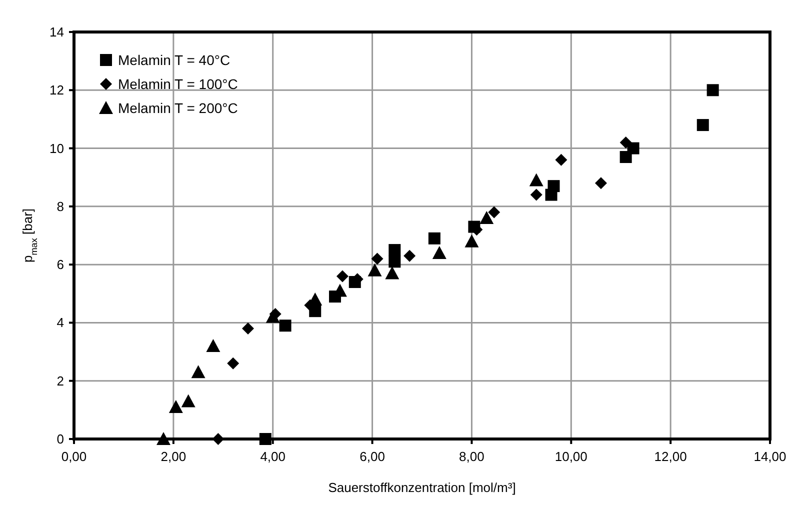 The image size is (798, 512). What do you see at coordinates (471, 456) in the screenshot?
I see `x-tick-label: 8,00` at bounding box center [471, 456].